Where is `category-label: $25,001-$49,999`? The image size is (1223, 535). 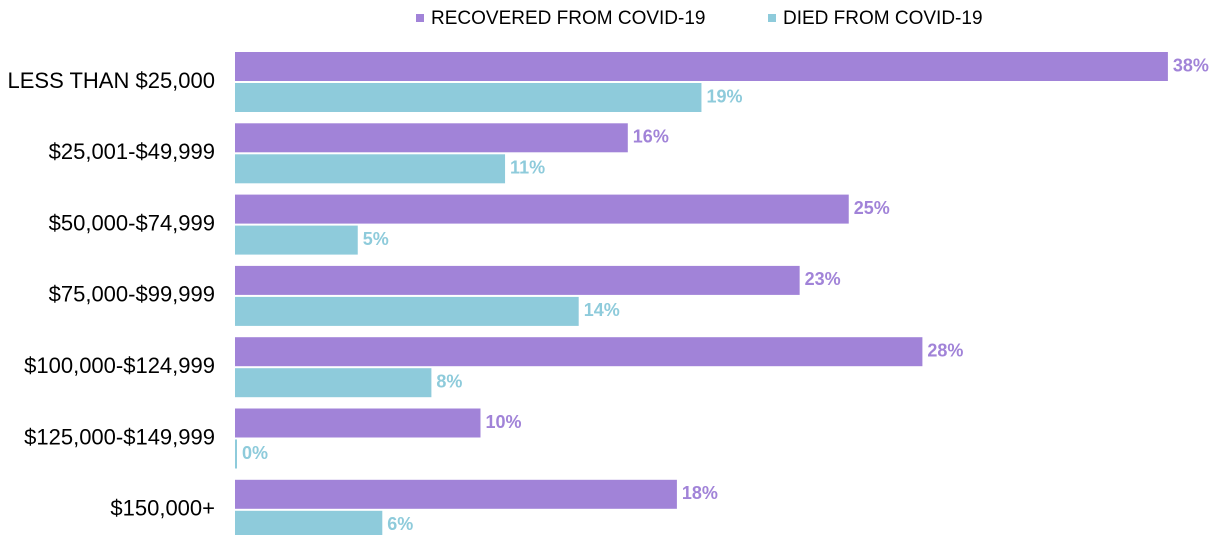
category-label: $25,001-$49,999 is located at coordinates (132, 151).